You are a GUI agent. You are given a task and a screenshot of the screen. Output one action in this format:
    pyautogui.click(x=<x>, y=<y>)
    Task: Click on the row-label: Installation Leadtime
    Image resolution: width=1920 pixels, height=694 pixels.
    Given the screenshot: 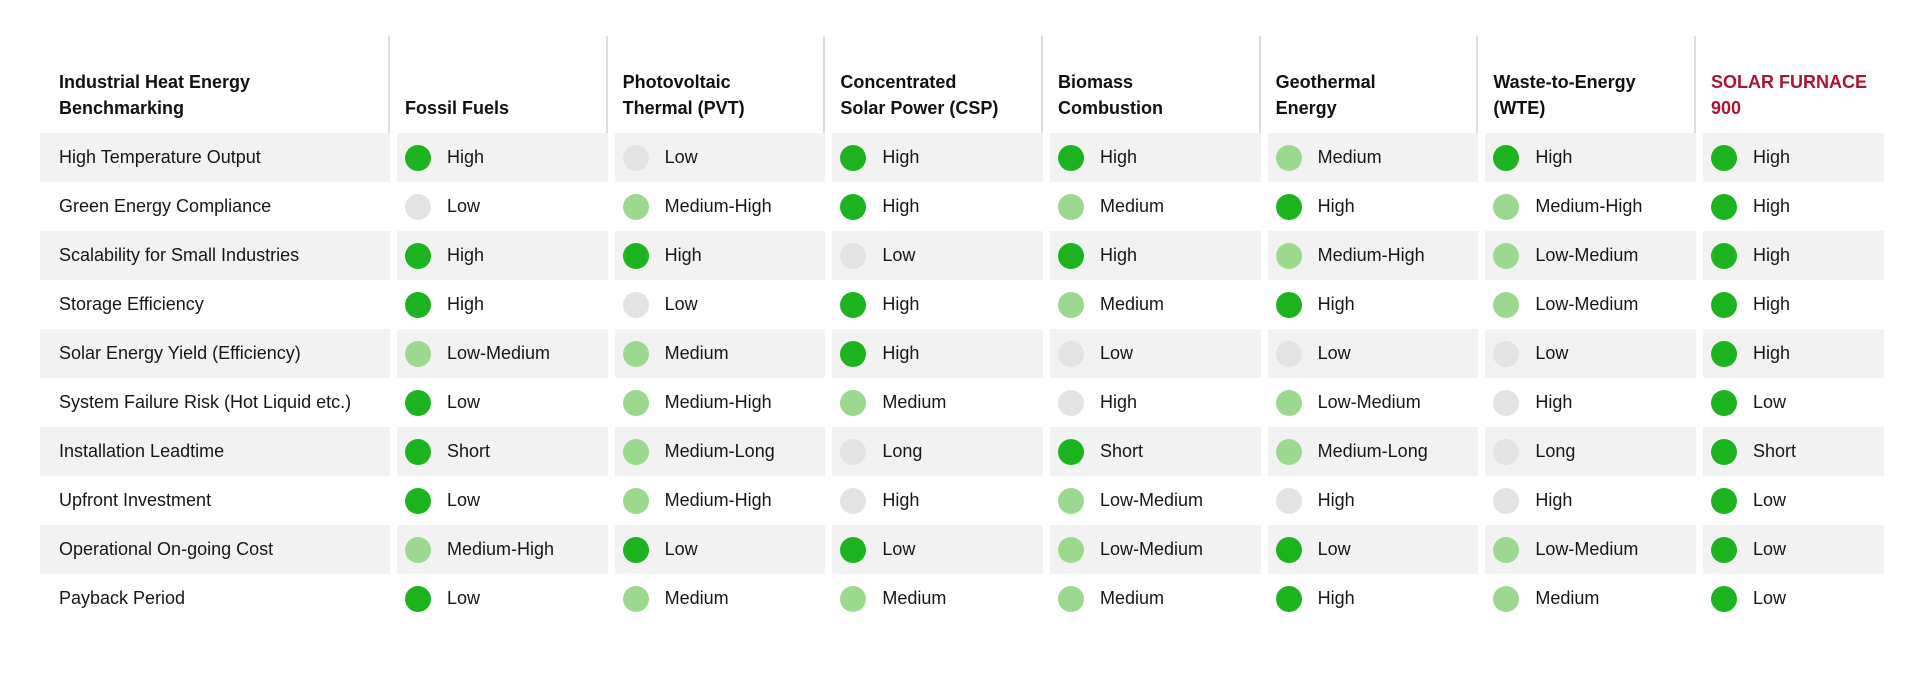 What is the action you would take?
    pyautogui.click(x=215, y=451)
    